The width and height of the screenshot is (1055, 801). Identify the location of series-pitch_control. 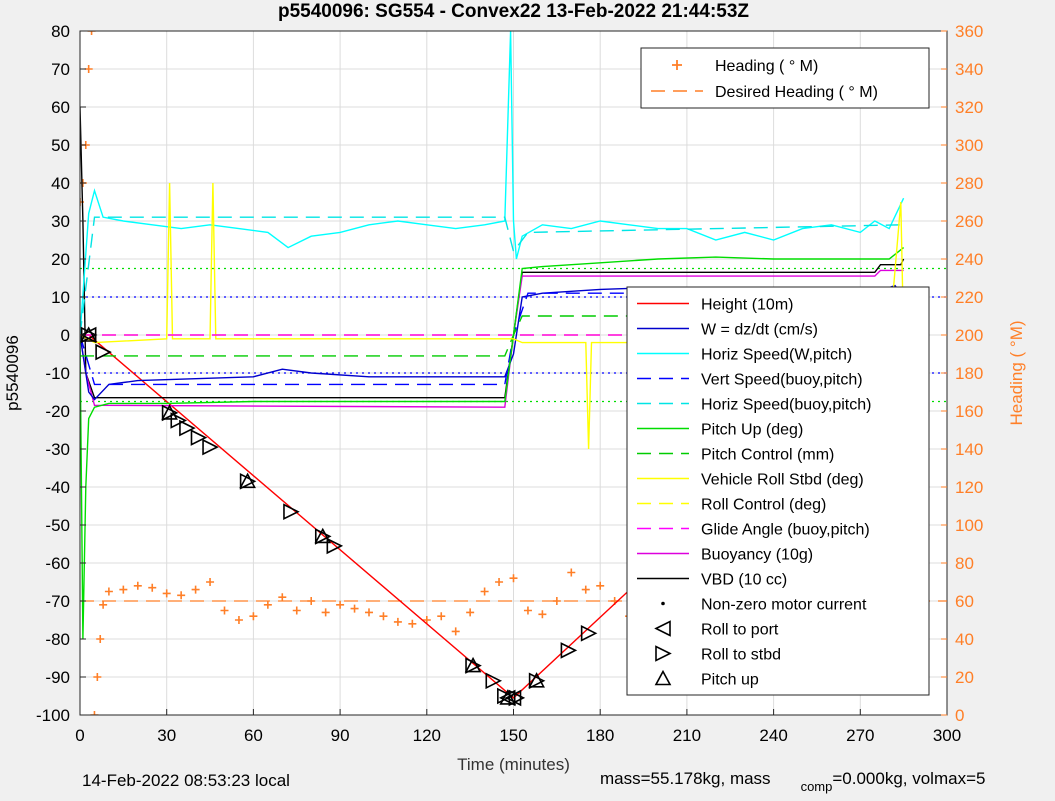
(492, 336).